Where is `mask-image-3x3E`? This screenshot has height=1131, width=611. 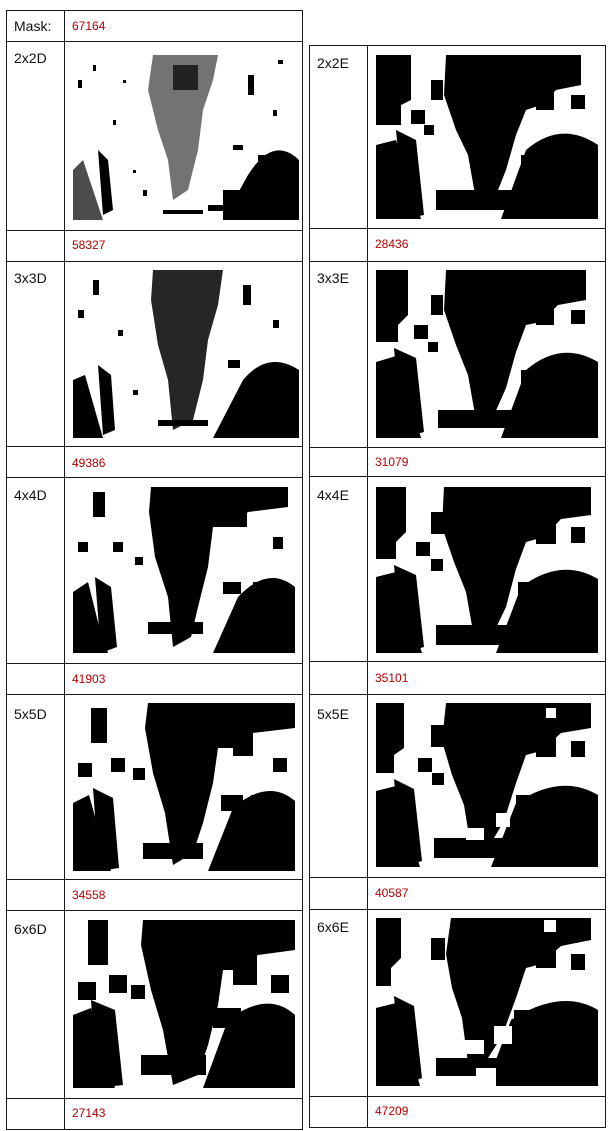 mask-image-3x3E is located at coordinates (487, 354).